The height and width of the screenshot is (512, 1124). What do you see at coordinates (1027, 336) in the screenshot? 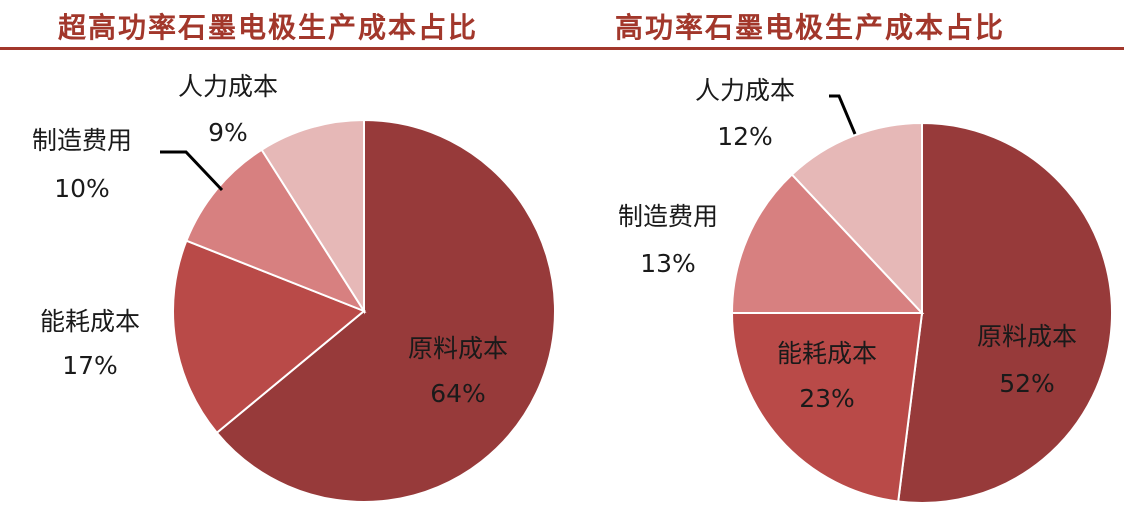
I see `slice-label-1-0: 原料成本` at bounding box center [1027, 336].